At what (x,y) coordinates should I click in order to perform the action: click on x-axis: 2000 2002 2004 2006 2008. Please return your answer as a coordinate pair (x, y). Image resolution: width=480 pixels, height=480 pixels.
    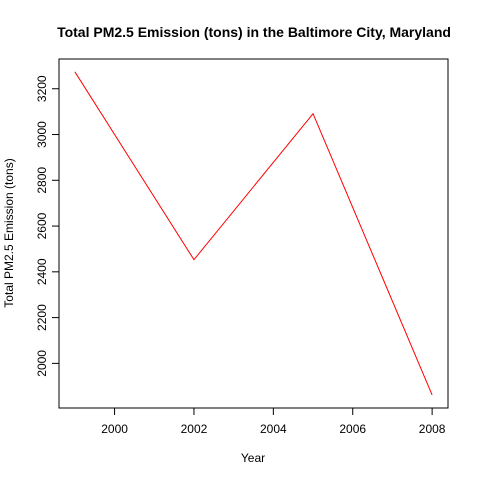
    Looking at the image, I should click on (273, 422).